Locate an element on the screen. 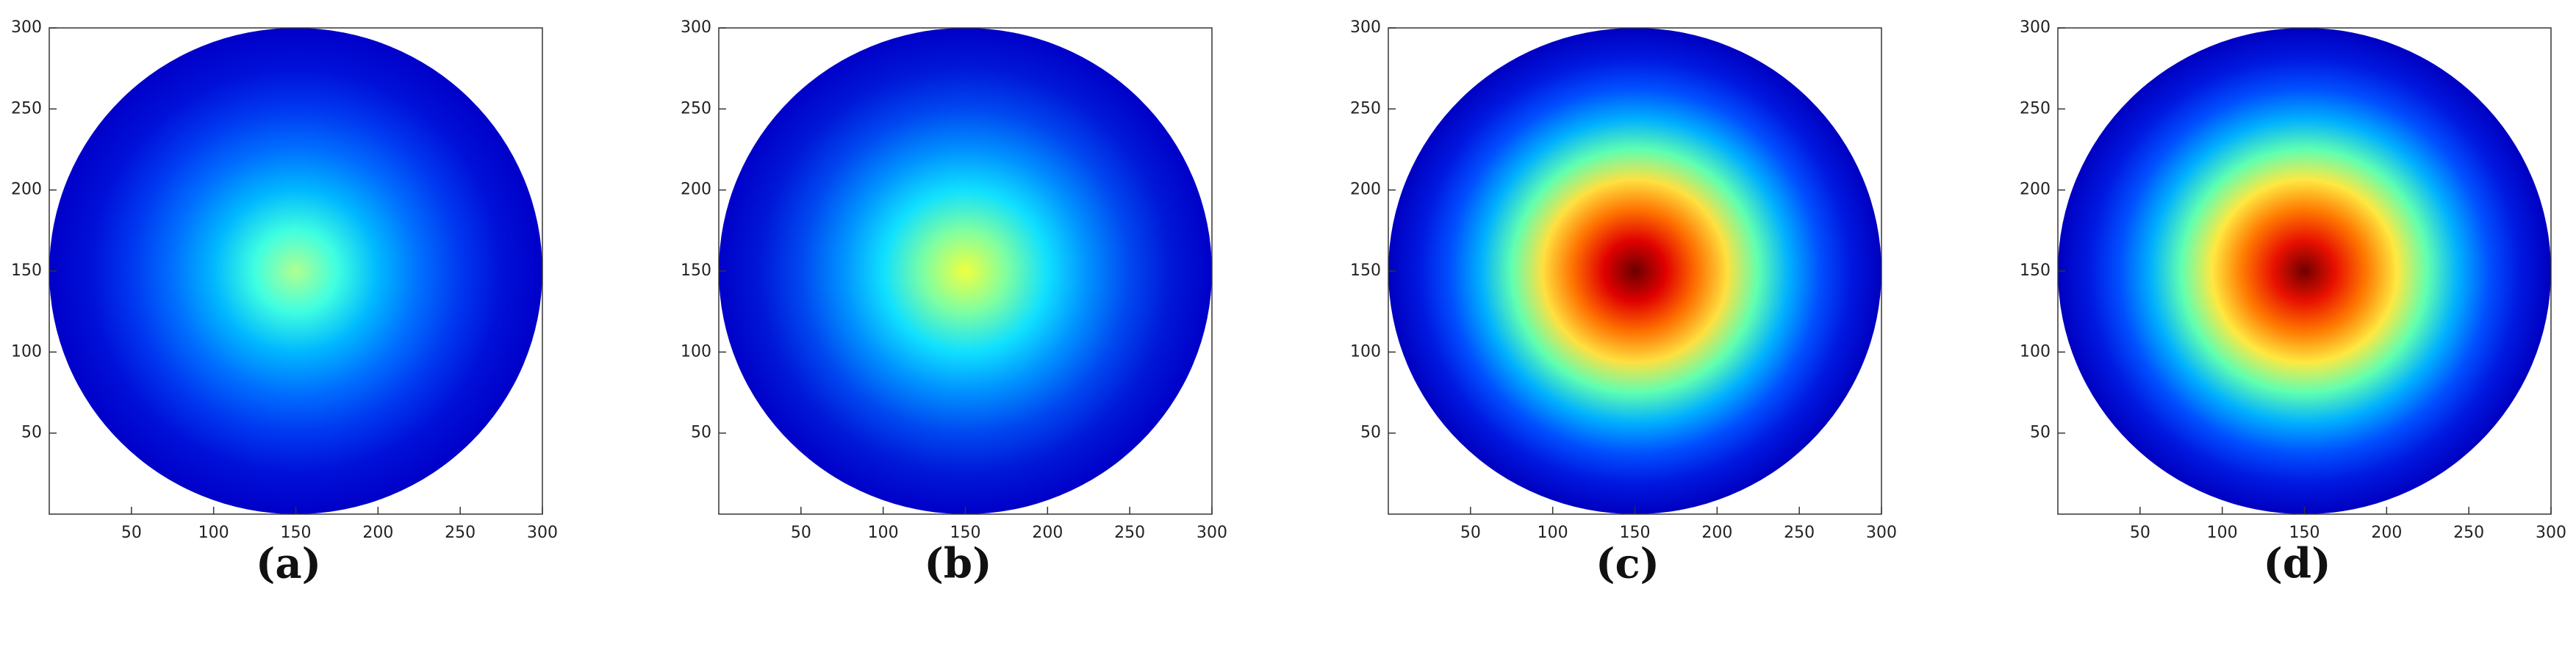 This screenshot has width=2576, height=650. panel-caption: (d) is located at coordinates (2297, 564).